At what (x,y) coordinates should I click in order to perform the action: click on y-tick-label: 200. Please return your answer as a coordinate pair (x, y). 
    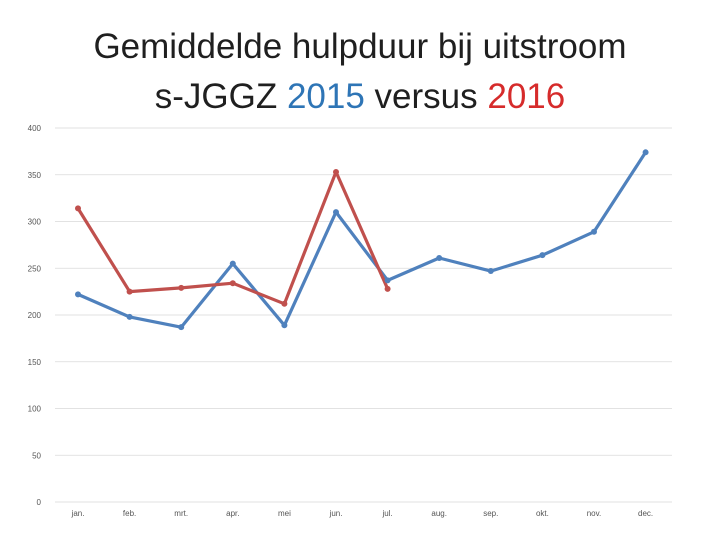
    Looking at the image, I should click on (35, 315).